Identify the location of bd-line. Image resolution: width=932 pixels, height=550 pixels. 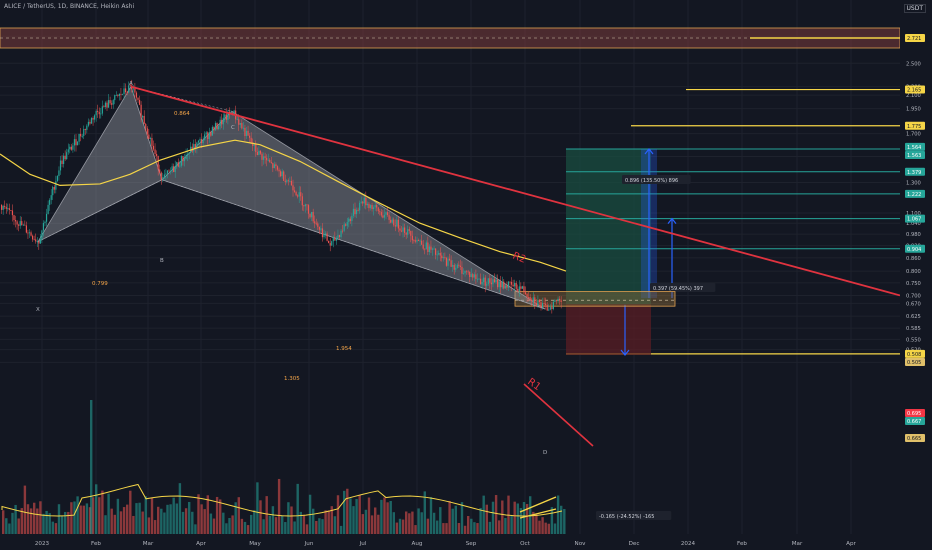
(353, 244).